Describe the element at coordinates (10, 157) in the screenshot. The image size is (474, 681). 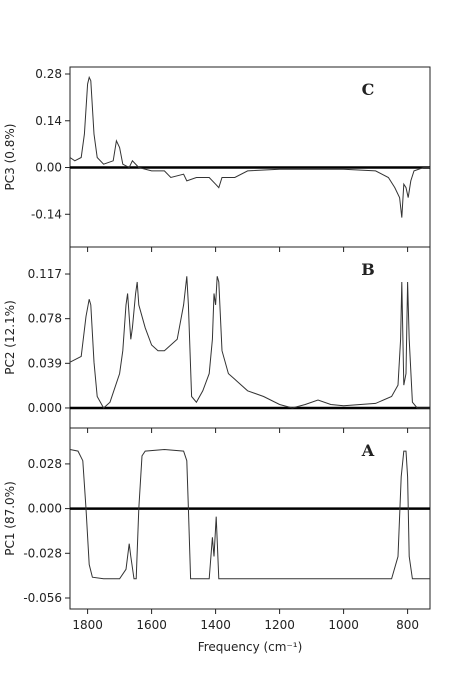
I see `y-axis-label: PC3 (0.8%)` at that location.